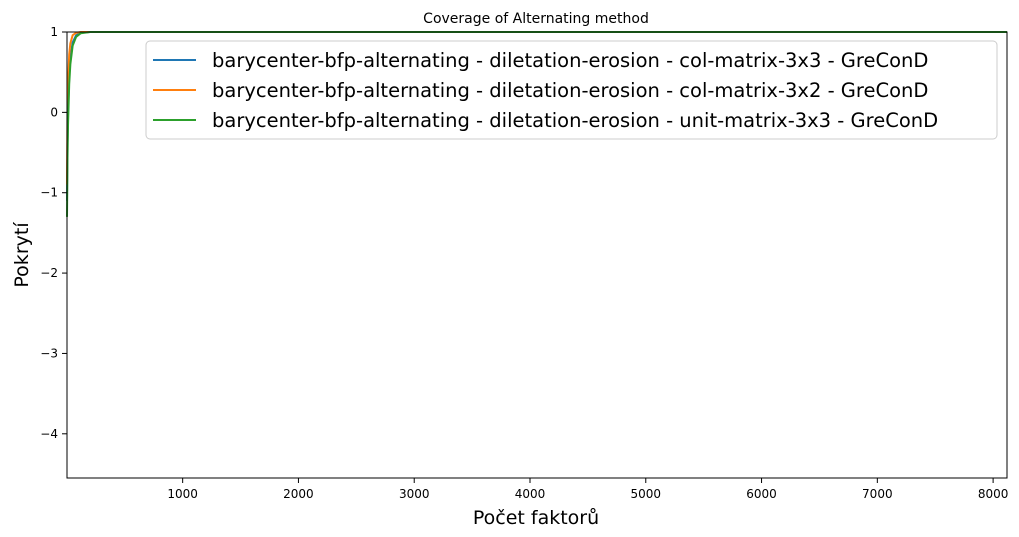  Describe the element at coordinates (54, 112) in the screenshot. I see `y-tick-label: 0` at that location.